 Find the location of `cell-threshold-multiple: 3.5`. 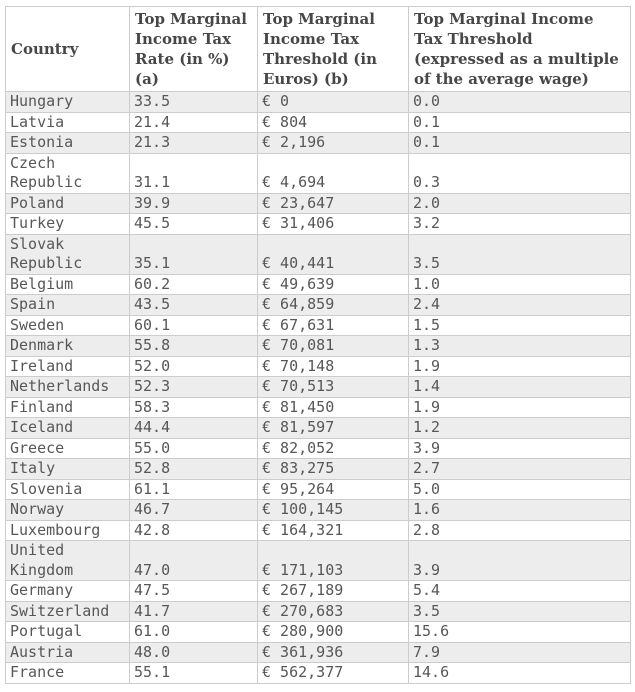

cell-threshold-multiple: 3.5 is located at coordinates (519, 254).